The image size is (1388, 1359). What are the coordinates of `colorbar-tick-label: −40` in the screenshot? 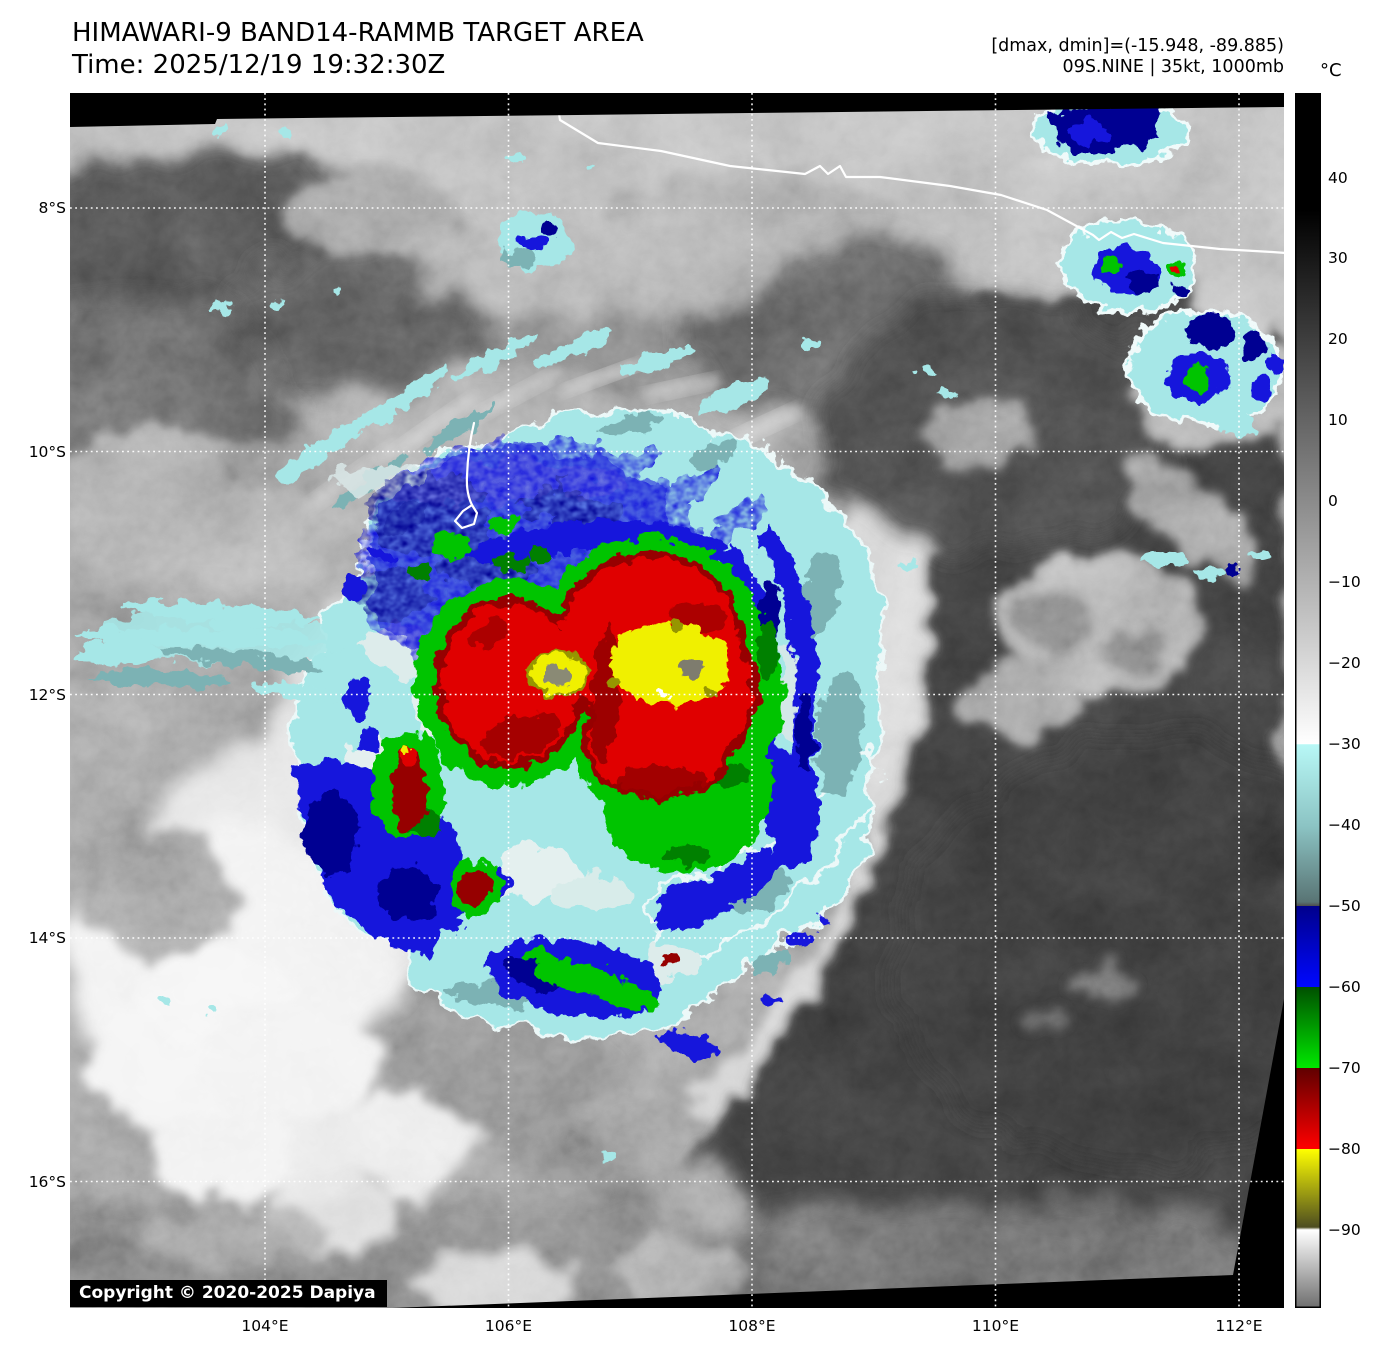 It's located at (1344, 825).